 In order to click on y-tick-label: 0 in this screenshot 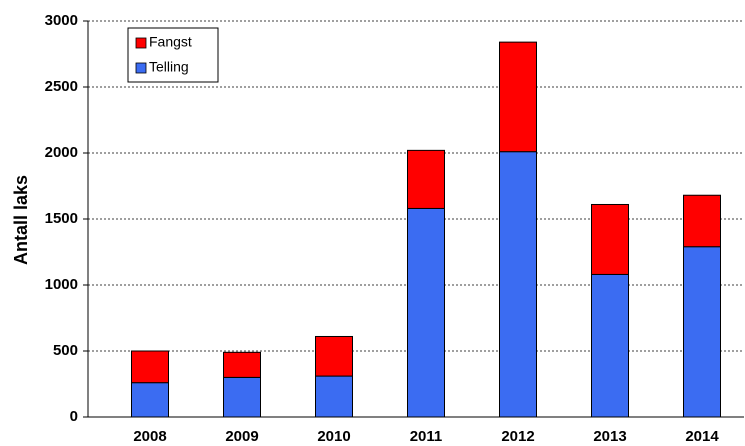, I will do `click(74, 416)`.